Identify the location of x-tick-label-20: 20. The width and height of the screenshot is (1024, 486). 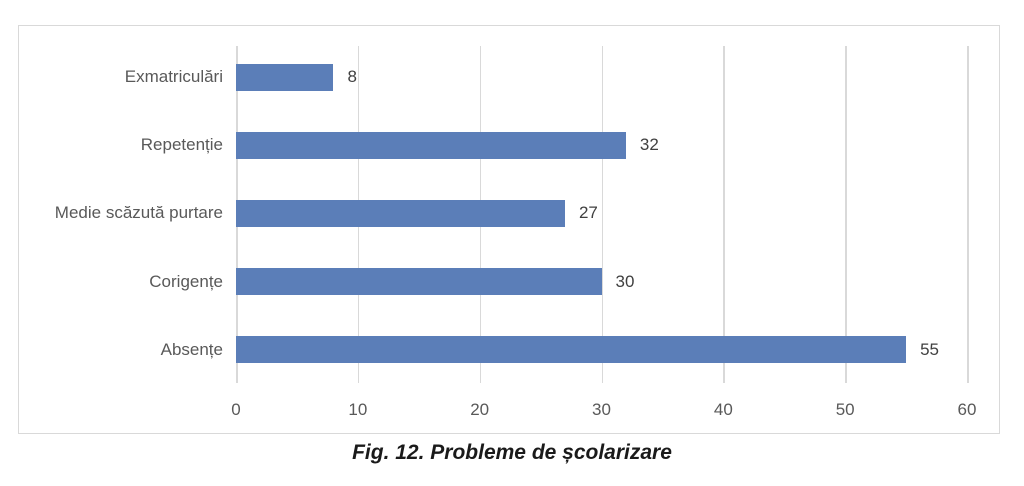
(480, 409).